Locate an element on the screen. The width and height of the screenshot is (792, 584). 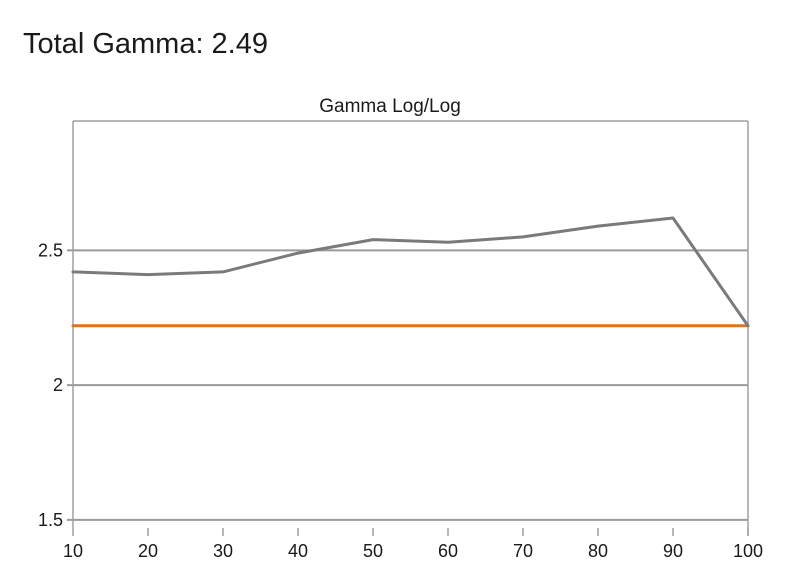
x-tick-label: 90 is located at coordinates (673, 551).